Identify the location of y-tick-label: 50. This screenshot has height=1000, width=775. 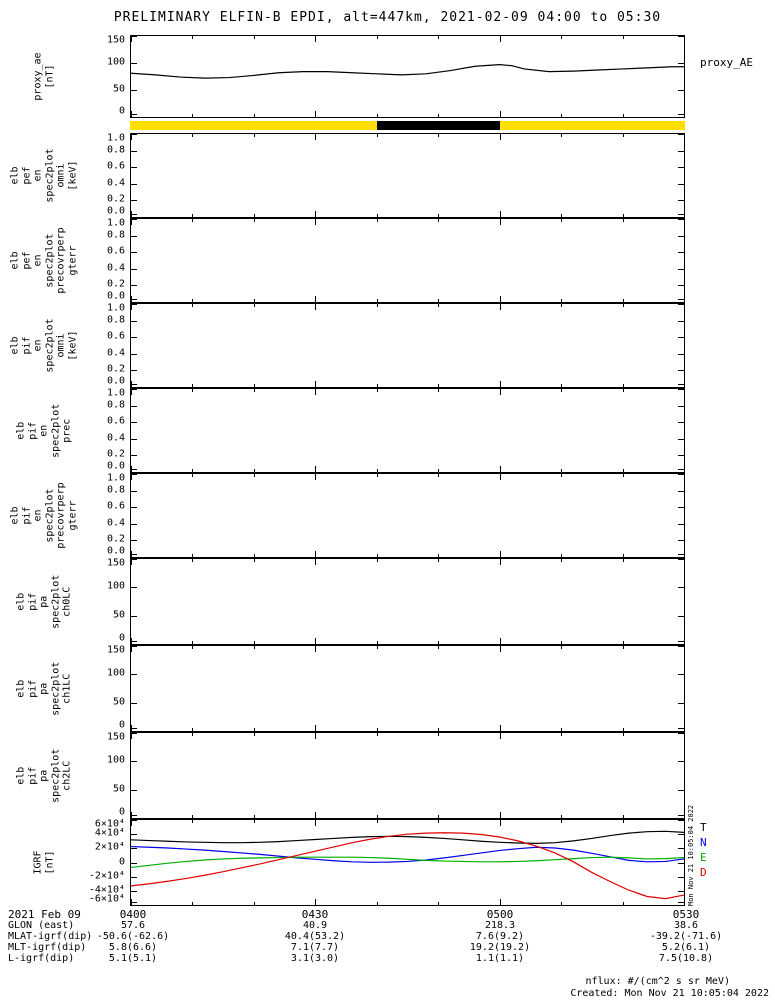
(118, 702).